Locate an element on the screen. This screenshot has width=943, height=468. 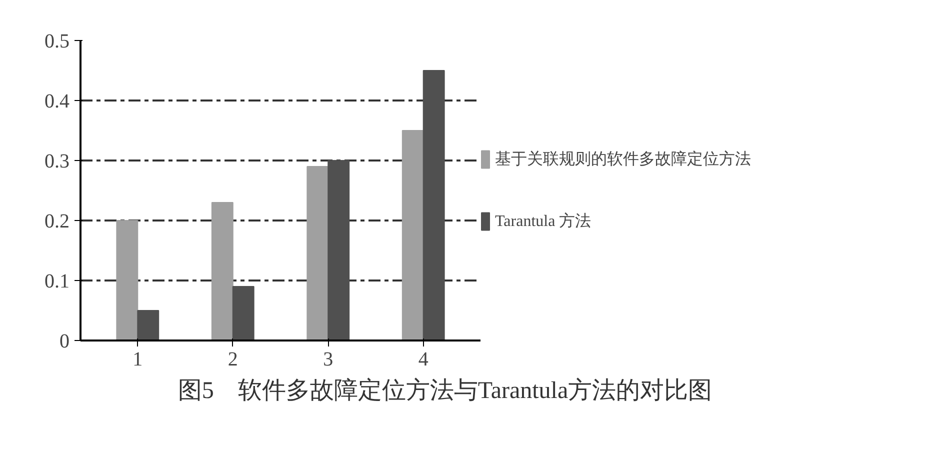
x-tick-label: 4 is located at coordinates (423, 359).